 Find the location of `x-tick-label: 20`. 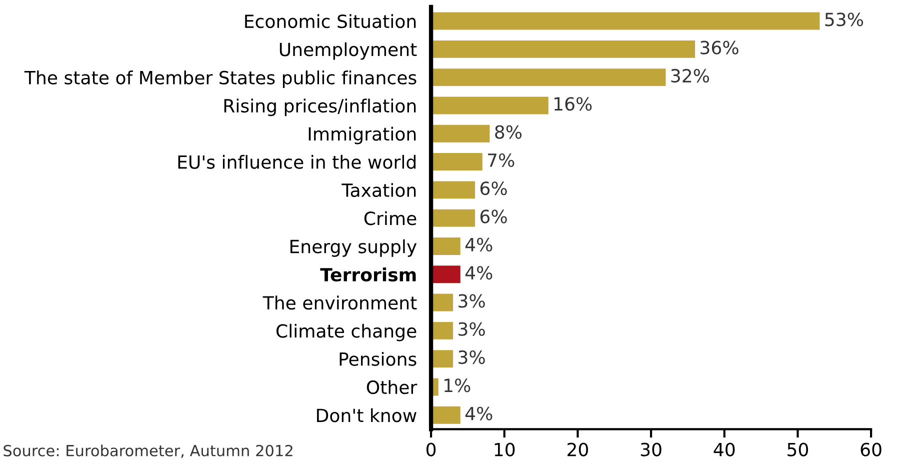

x-tick-label: 20 is located at coordinates (578, 449).